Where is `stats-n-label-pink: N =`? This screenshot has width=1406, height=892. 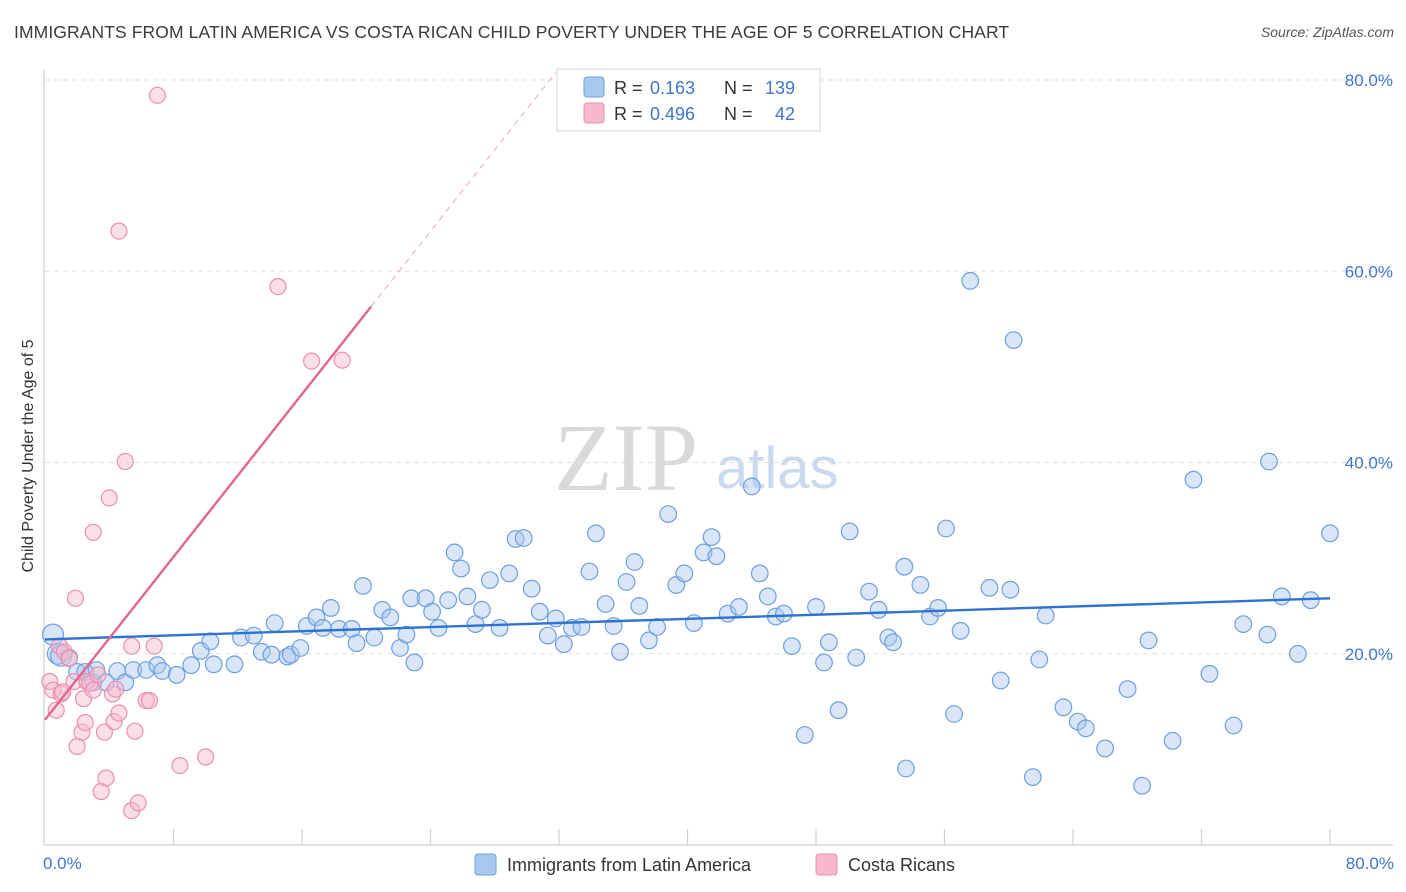 stats-n-label-pink: N = is located at coordinates (738, 114).